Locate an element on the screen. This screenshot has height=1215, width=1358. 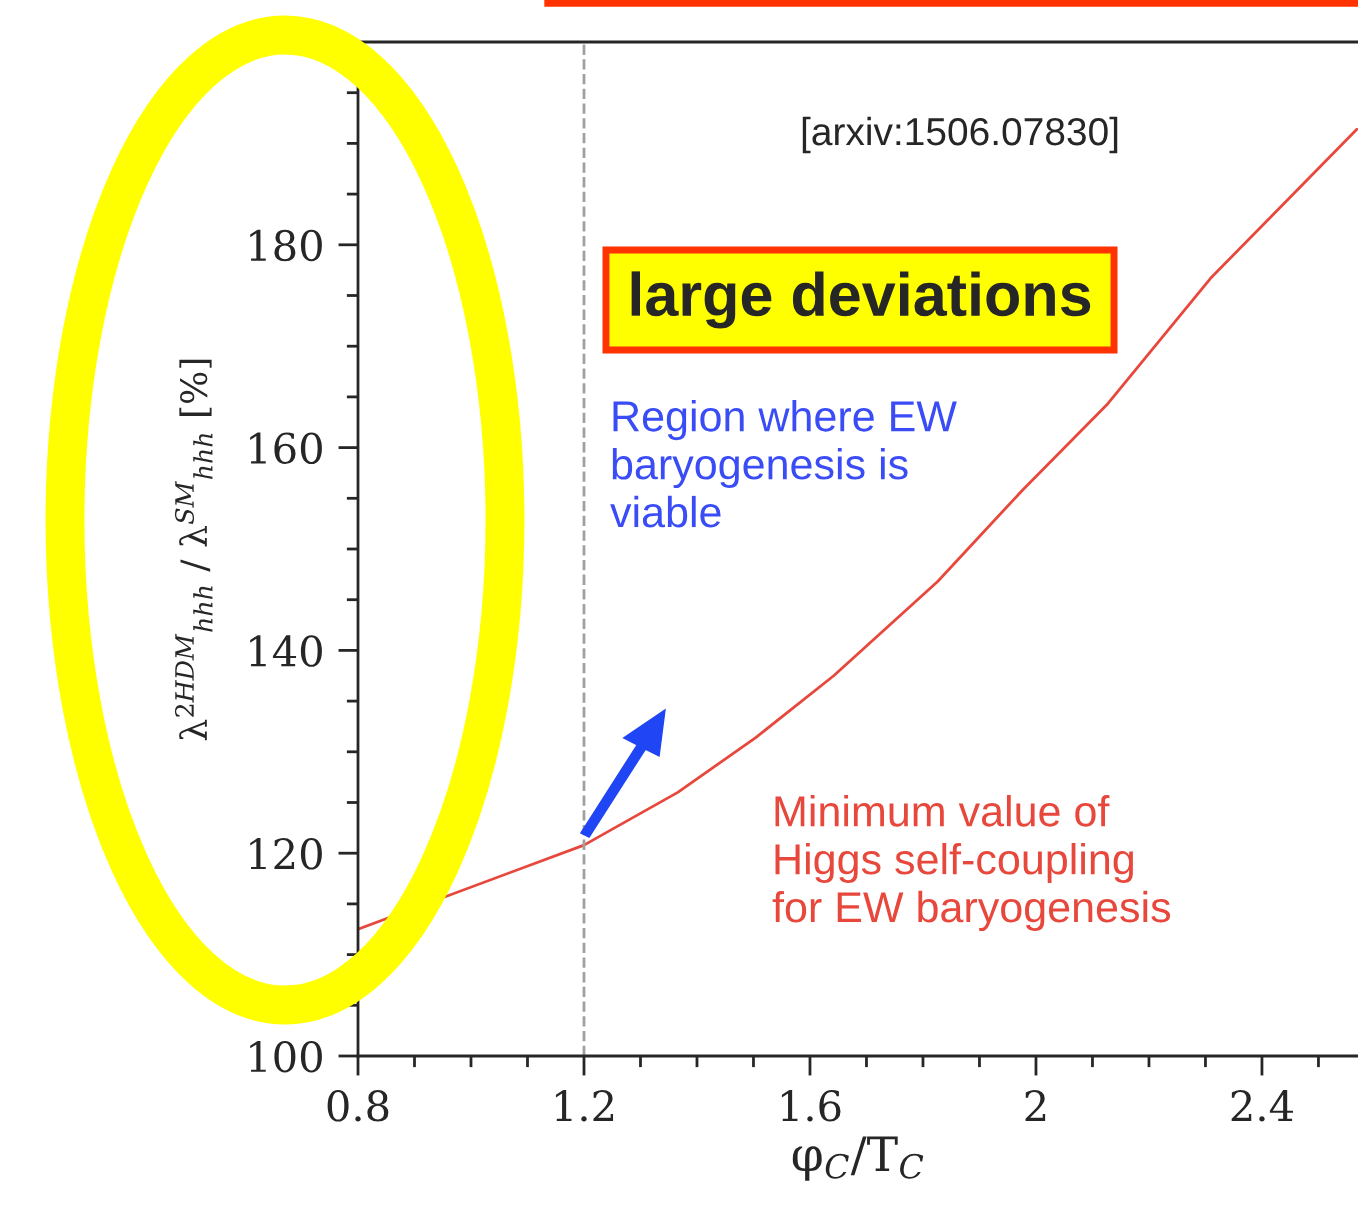
annotation: large deviations is located at coordinates (861, 300).